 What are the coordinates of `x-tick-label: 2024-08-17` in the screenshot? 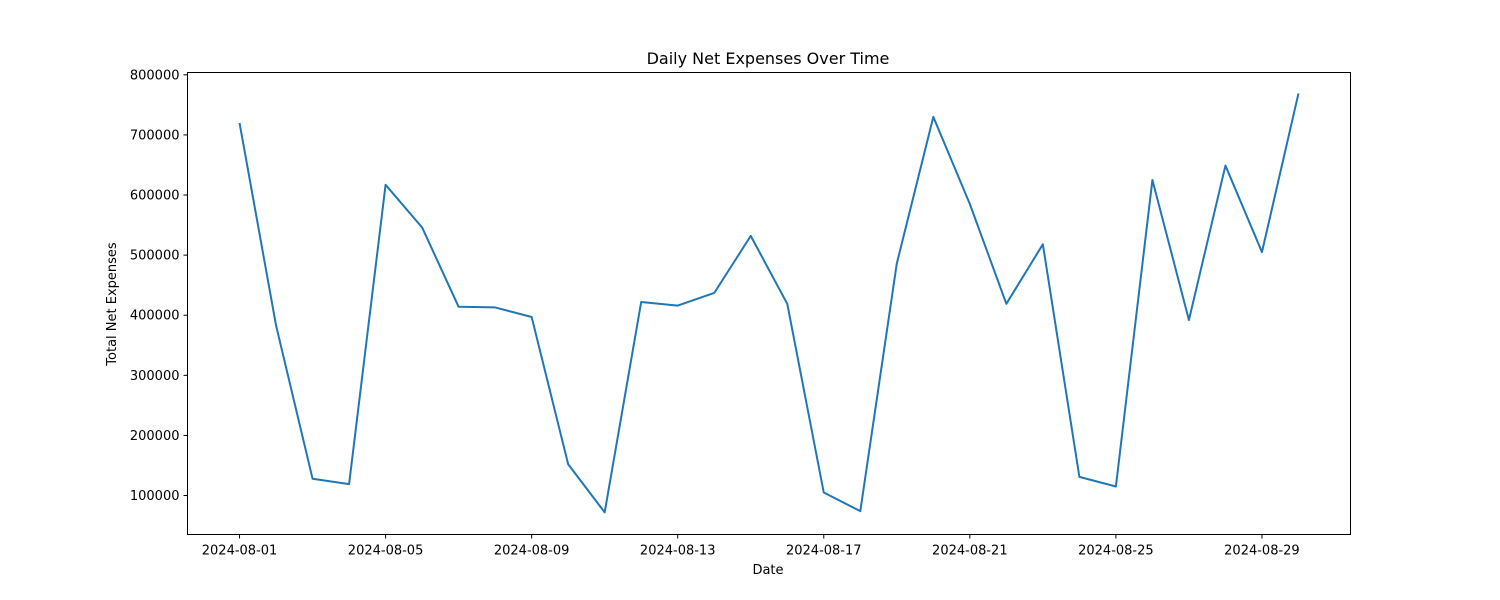 It's located at (824, 551).